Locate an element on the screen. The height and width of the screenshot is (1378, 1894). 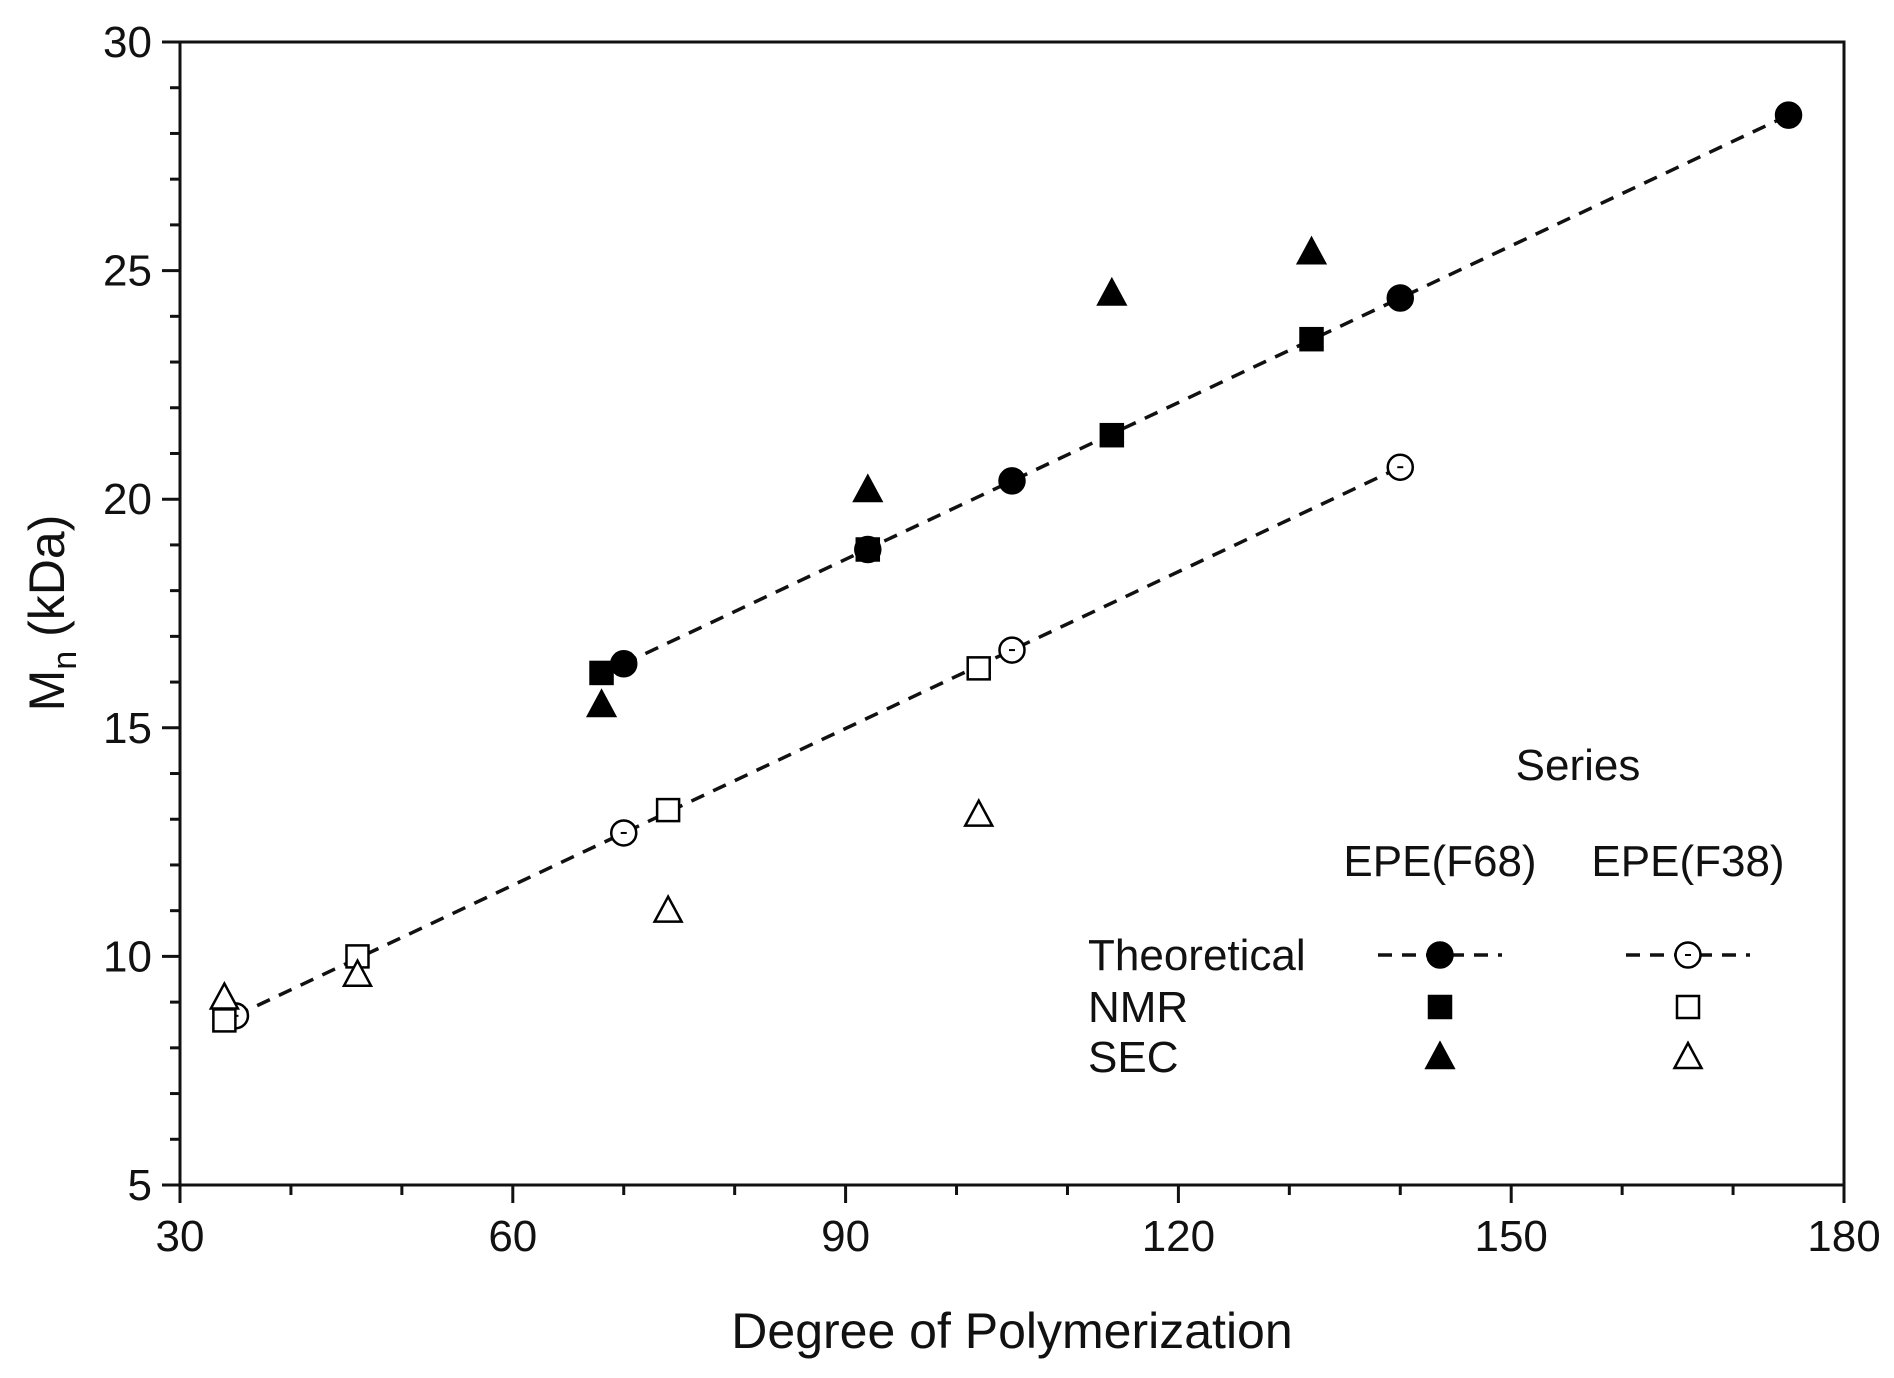
legend-row-sec: SEC is located at coordinates (1133, 1057).